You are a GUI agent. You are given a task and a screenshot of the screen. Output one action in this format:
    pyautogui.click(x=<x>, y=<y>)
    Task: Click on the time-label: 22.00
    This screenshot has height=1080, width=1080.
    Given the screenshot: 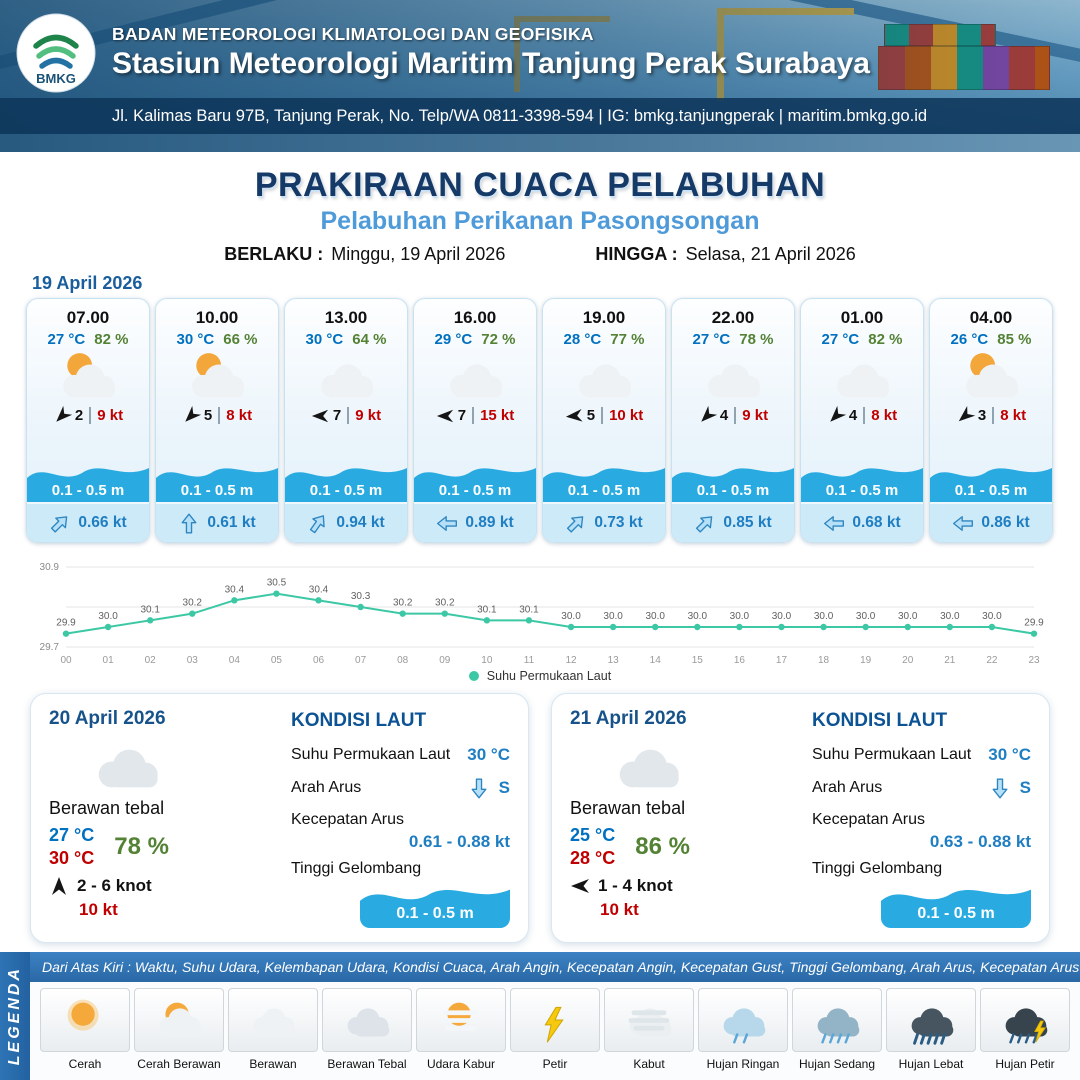 What is the action you would take?
    pyautogui.click(x=733, y=317)
    